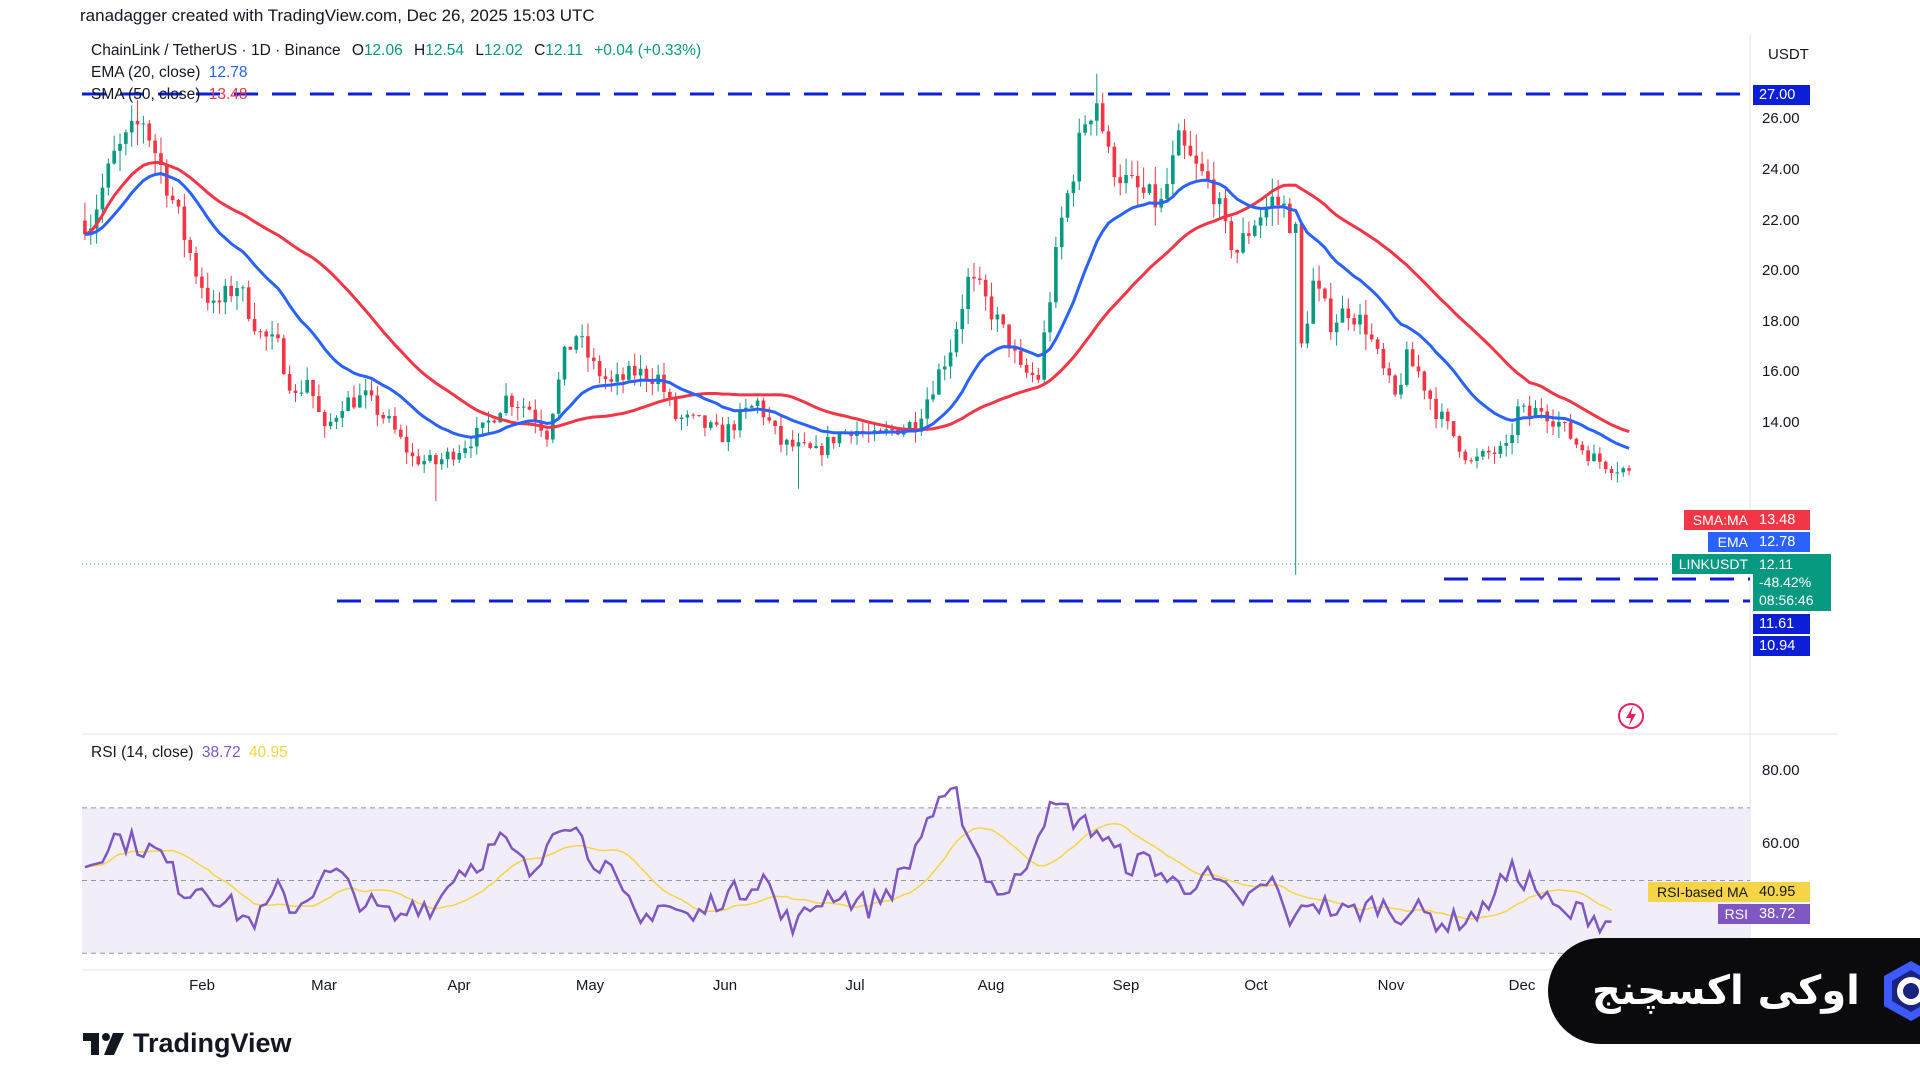 The image size is (1920, 1081). I want to click on ema-price-tag: 12.78, so click(1781, 542).